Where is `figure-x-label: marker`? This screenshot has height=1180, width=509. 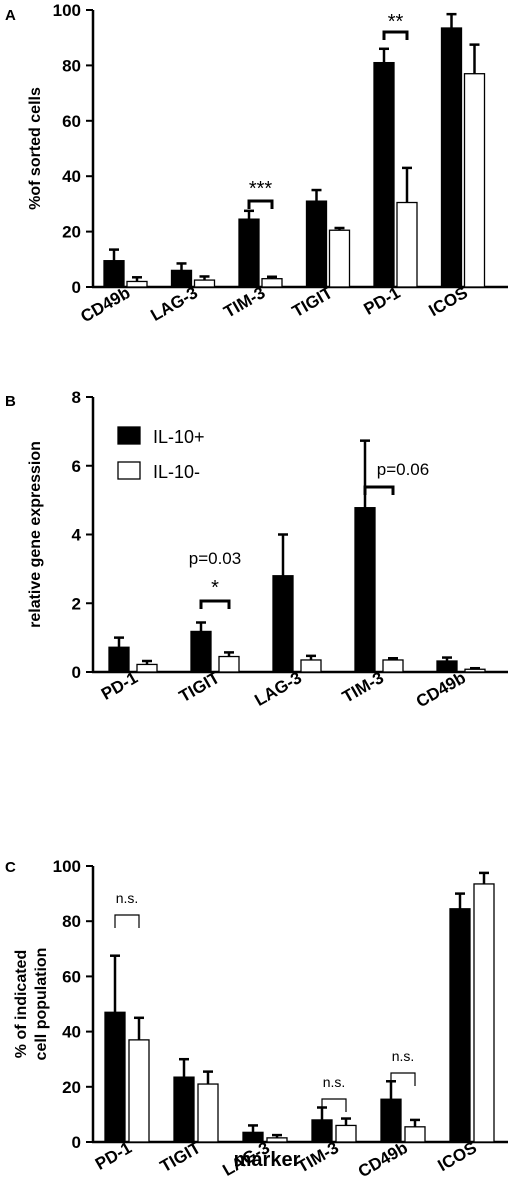
figure-x-label: marker is located at coordinates (267, 1160).